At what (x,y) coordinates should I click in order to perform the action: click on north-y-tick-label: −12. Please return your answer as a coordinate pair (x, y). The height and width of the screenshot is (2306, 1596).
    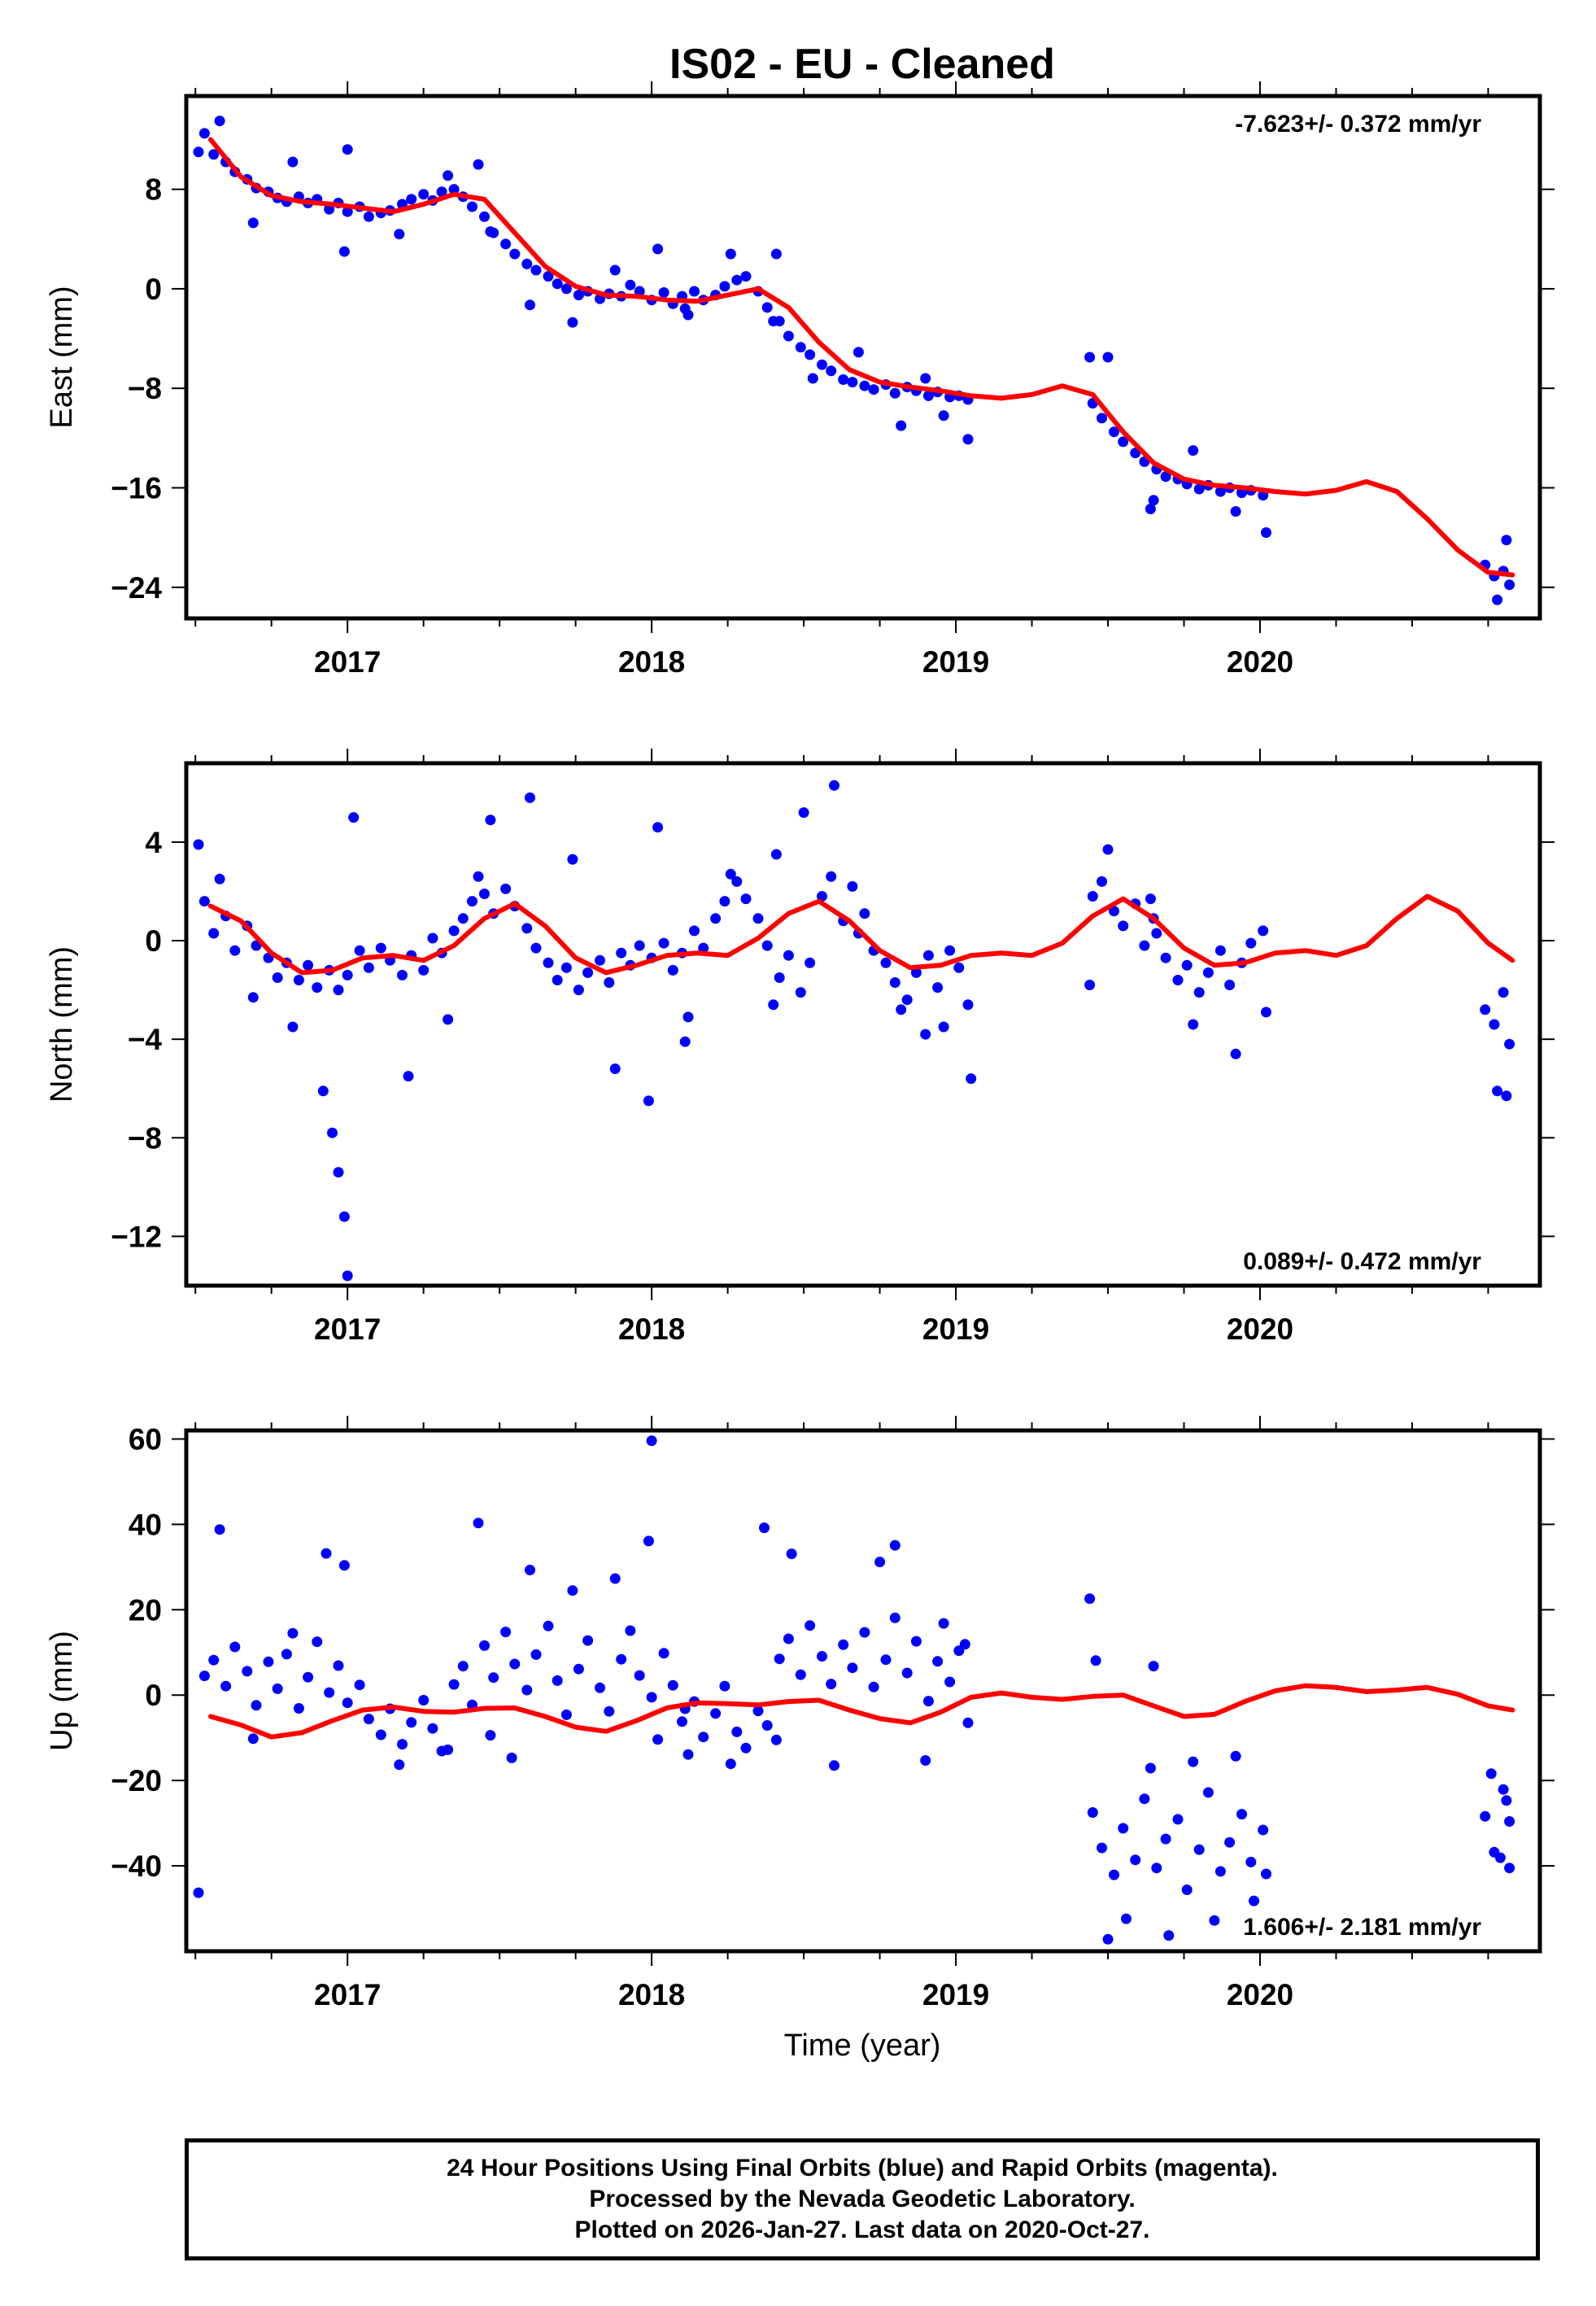
    Looking at the image, I should click on (136, 1236).